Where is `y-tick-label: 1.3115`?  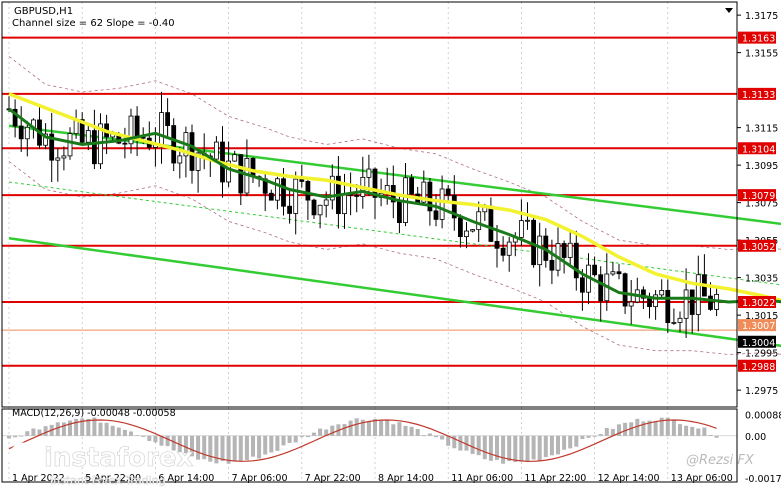
y-tick-label: 1.3115 is located at coordinates (761, 129).